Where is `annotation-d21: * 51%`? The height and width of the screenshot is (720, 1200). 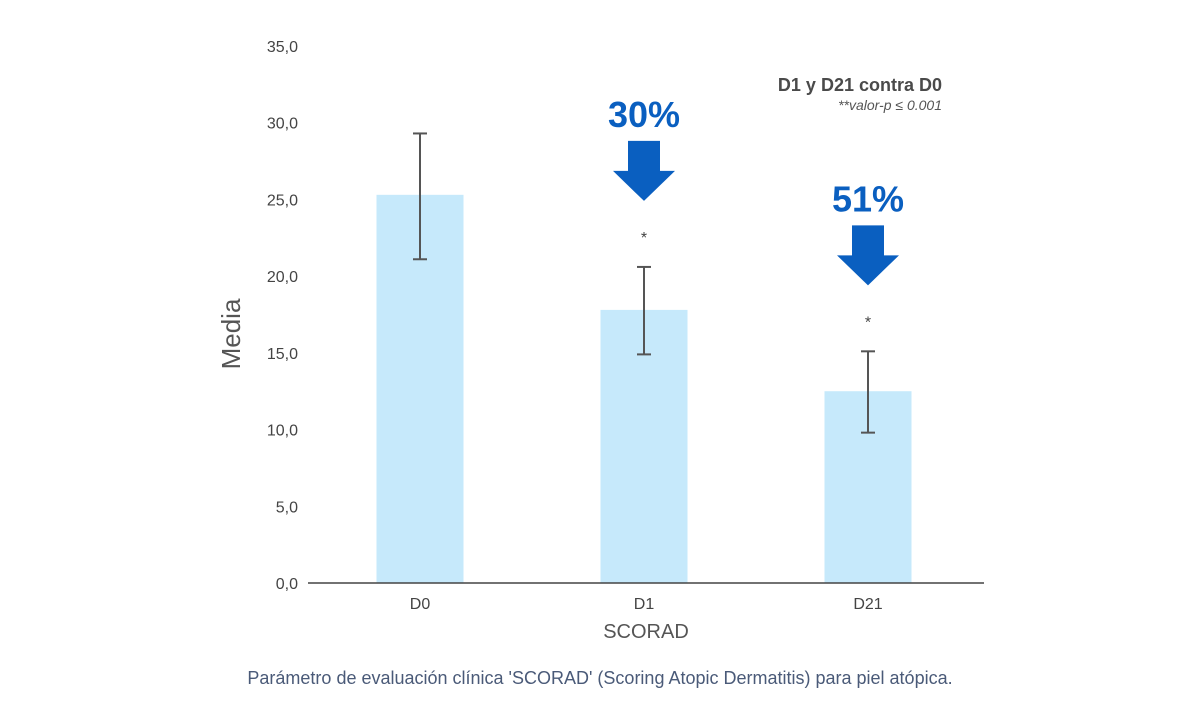 annotation-d21: * 51% is located at coordinates (868, 254).